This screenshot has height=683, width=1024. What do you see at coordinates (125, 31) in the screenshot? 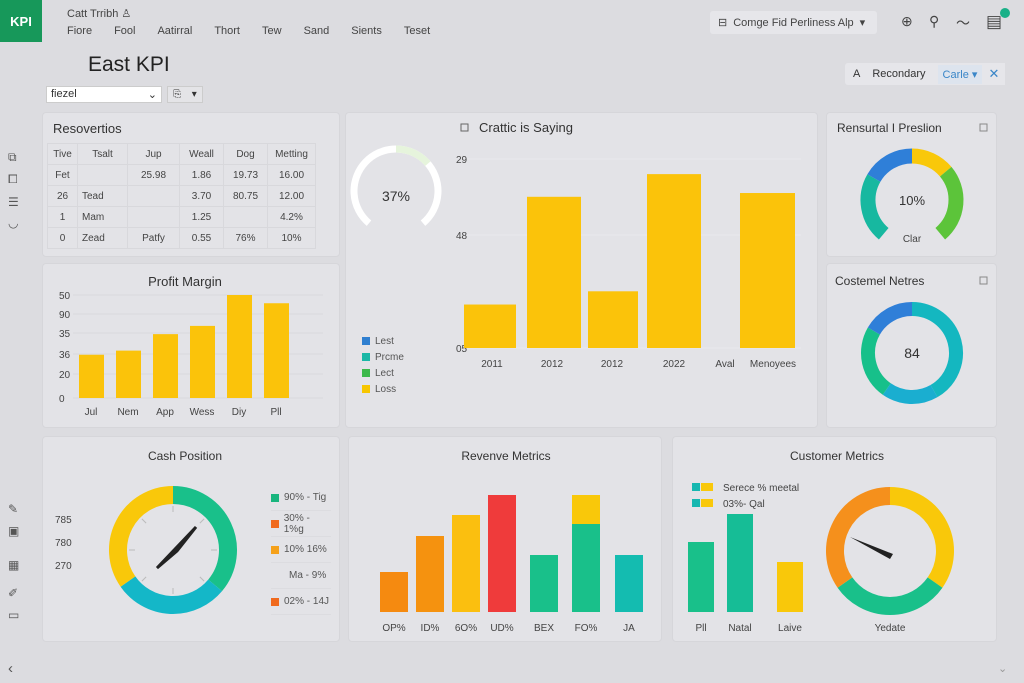
I see `nav-item: Fool` at bounding box center [125, 31].